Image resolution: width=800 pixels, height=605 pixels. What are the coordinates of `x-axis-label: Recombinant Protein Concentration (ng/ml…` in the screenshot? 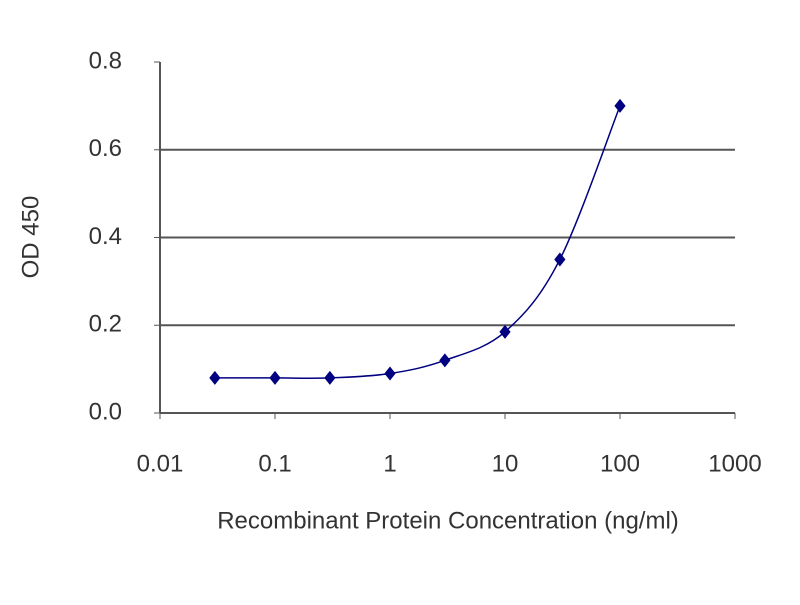 It's located at (448, 520).